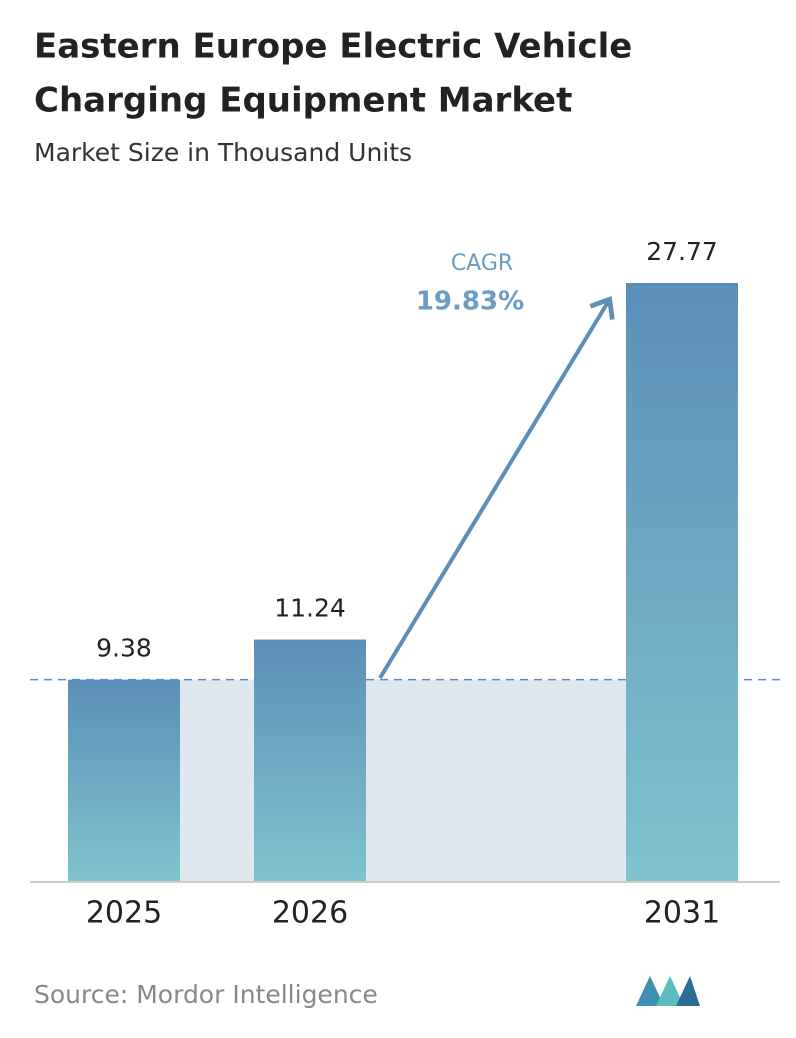 The height and width of the screenshot is (1038, 796). What do you see at coordinates (333, 47) in the screenshot?
I see `chart-title: Eastern Europe Electric Vehicle` at bounding box center [333, 47].